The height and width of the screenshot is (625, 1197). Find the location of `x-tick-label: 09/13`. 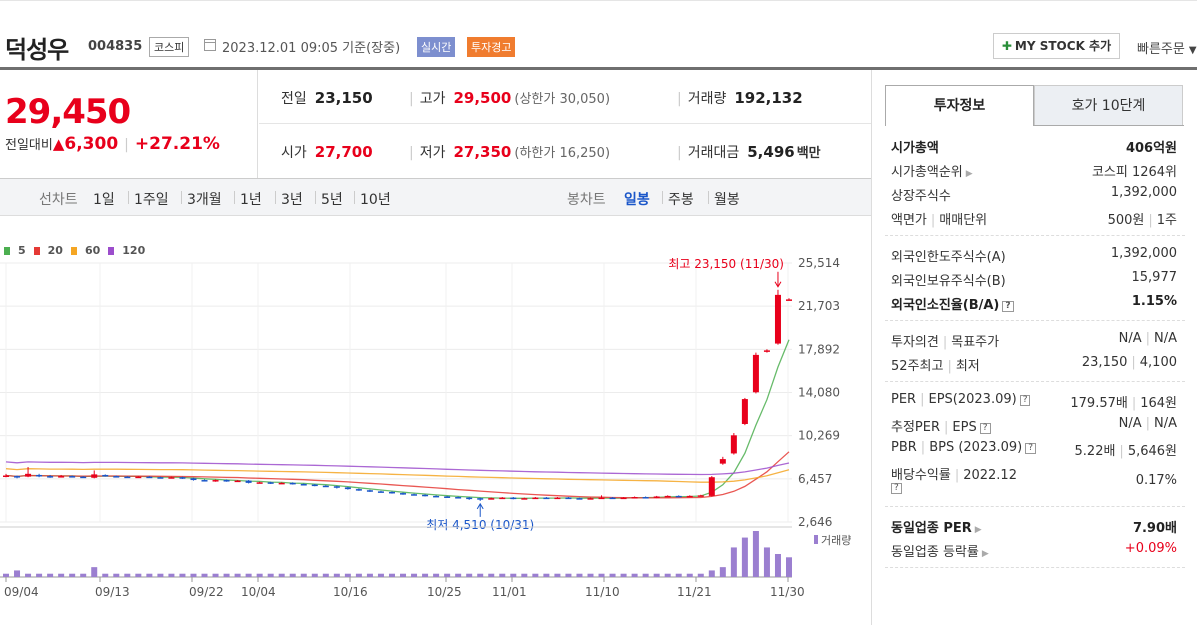

x-tick-label: 09/13 is located at coordinates (112, 592).